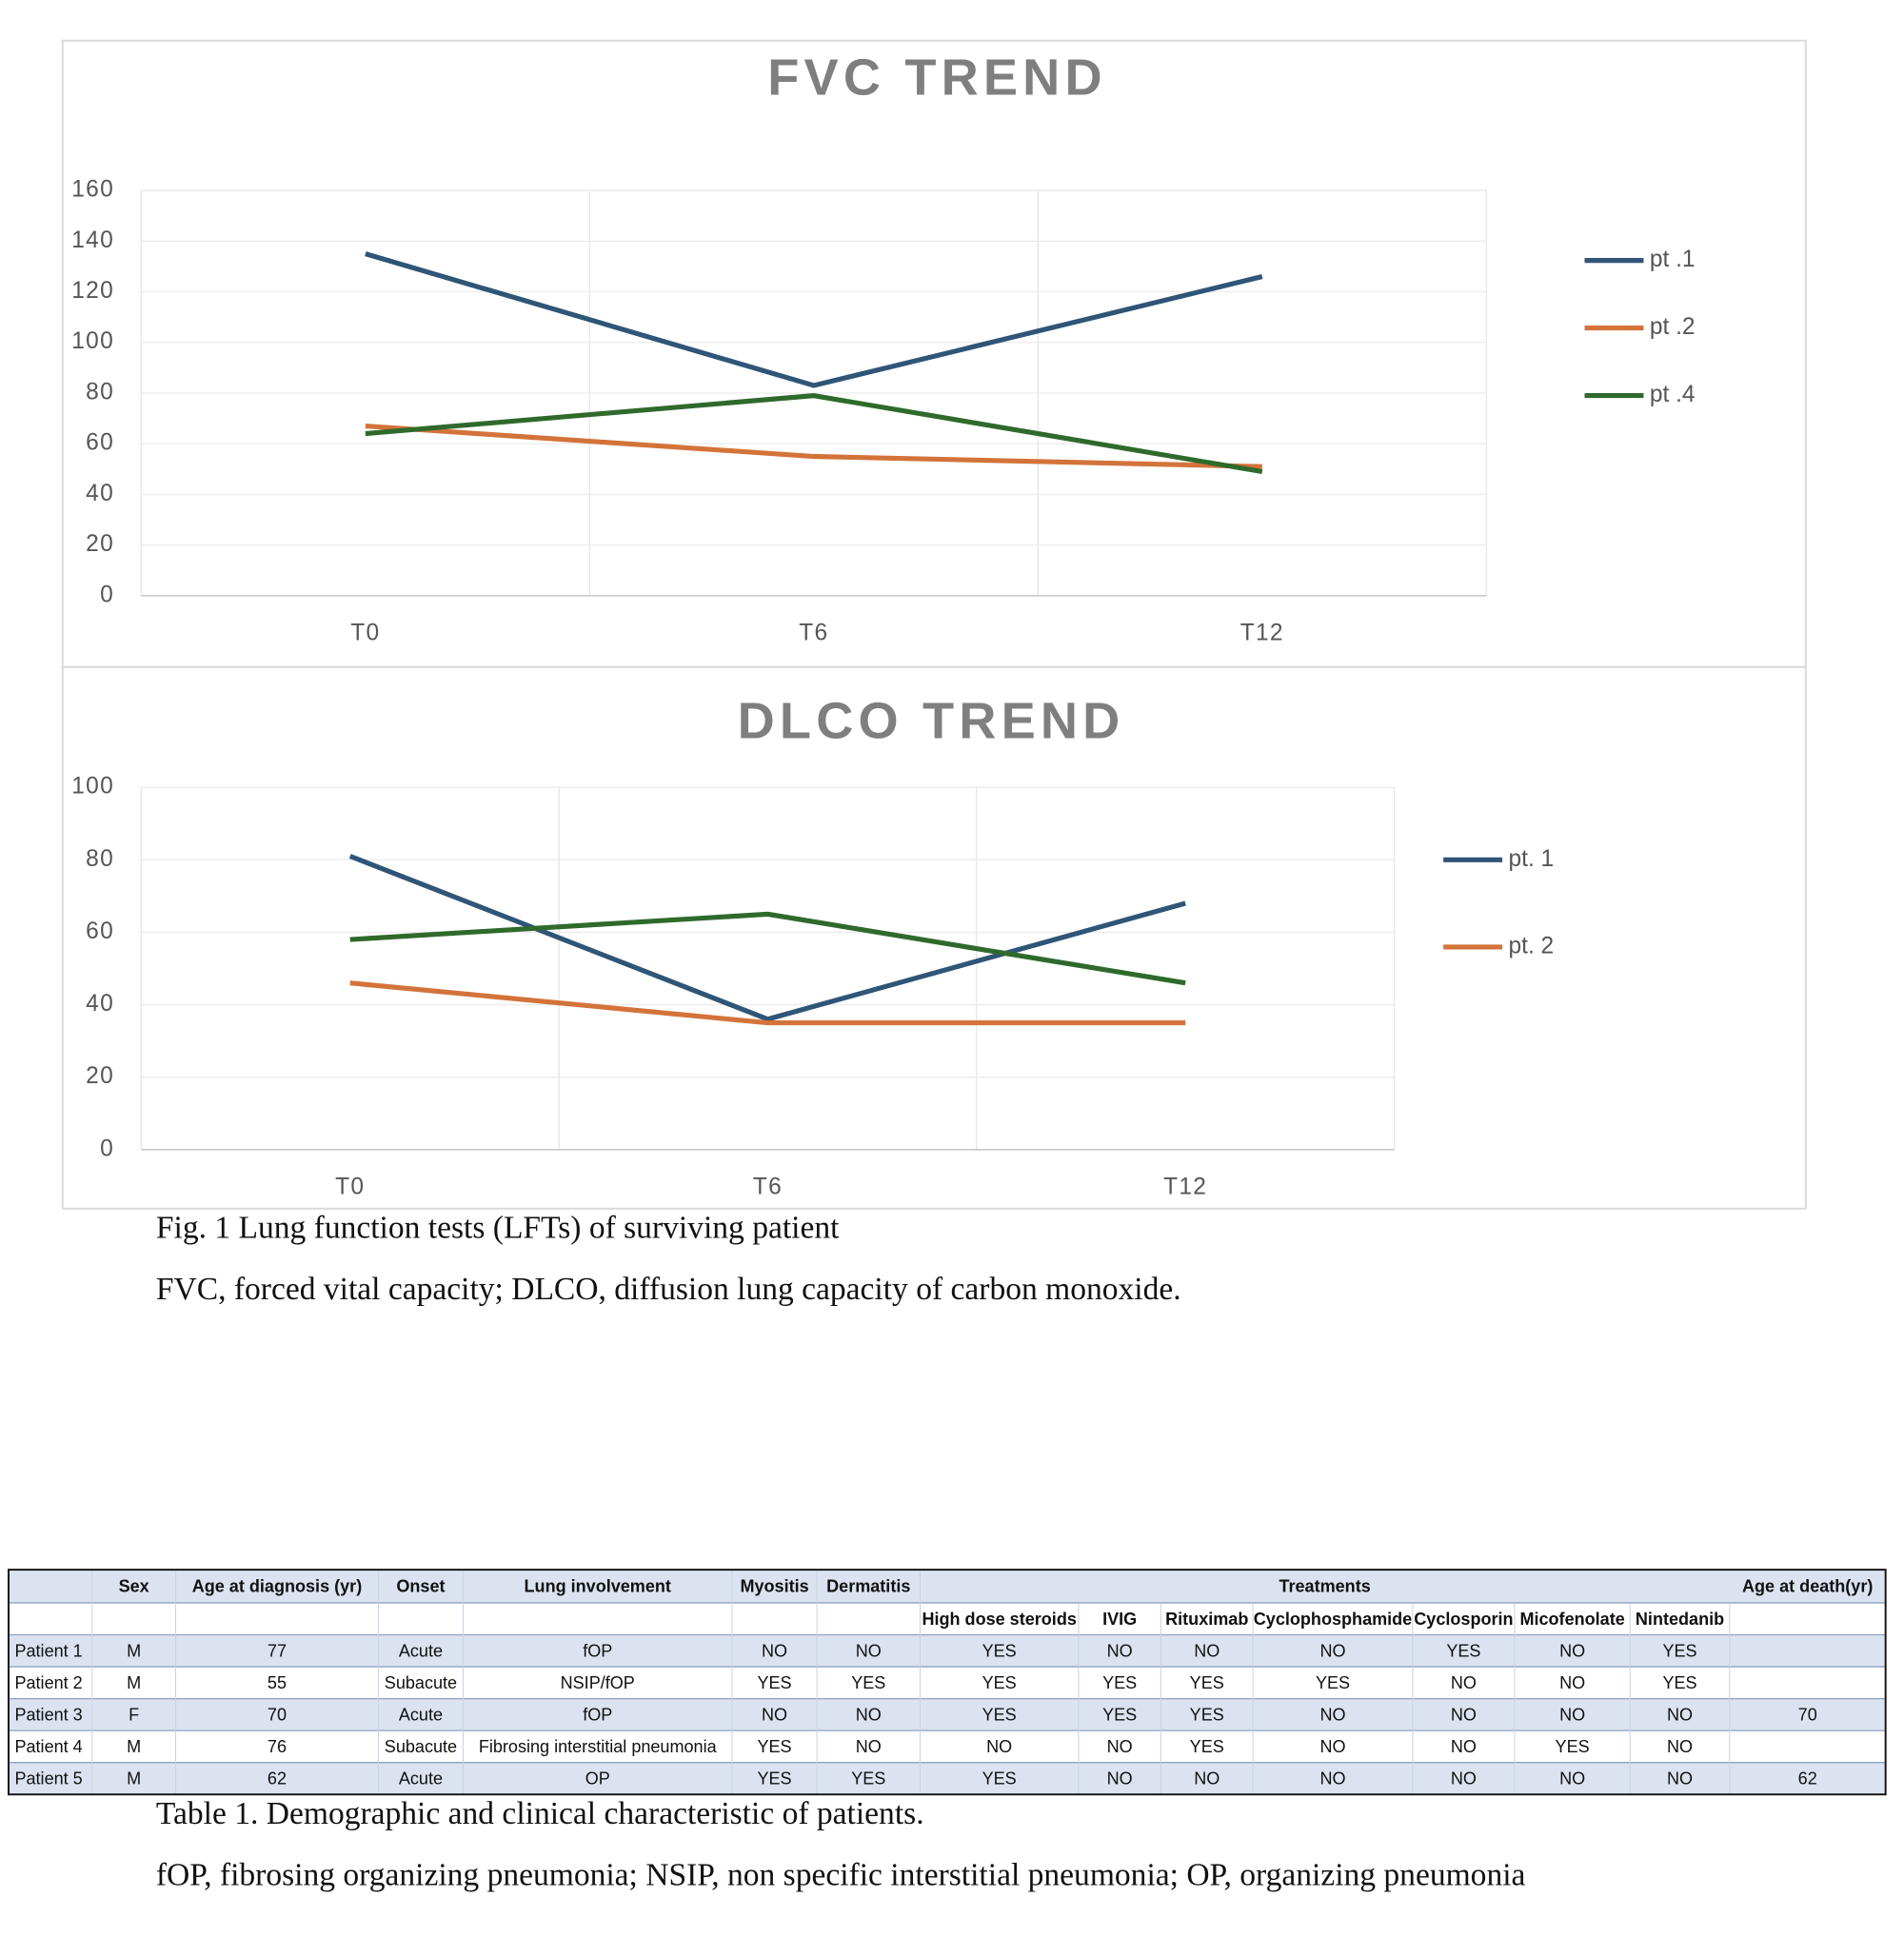  I want to click on table-subheader: Nintedanib, so click(1680, 1619).